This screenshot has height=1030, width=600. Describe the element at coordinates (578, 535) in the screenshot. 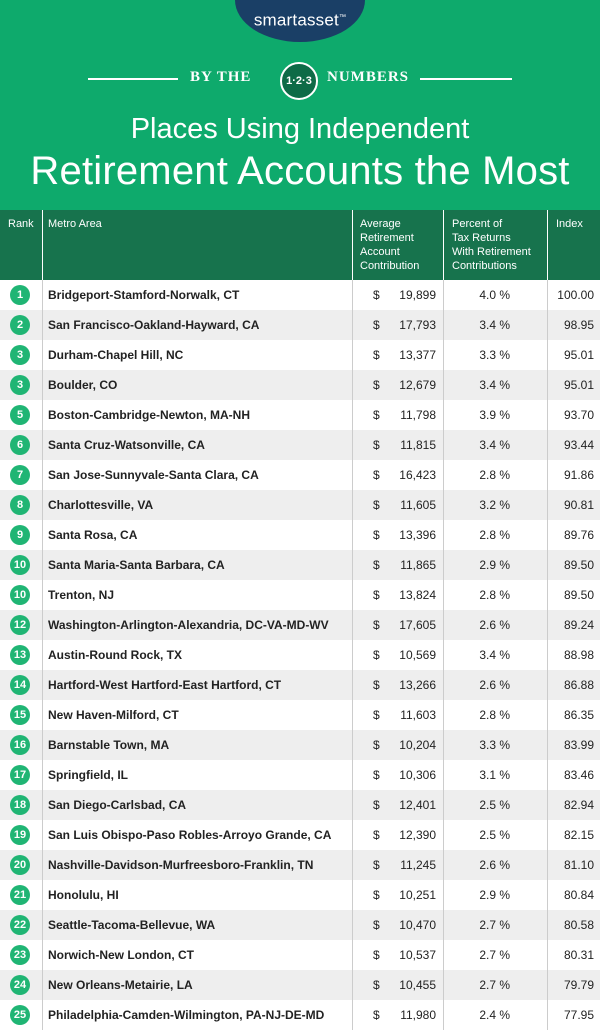

I see `index-cell: 89.76` at that location.